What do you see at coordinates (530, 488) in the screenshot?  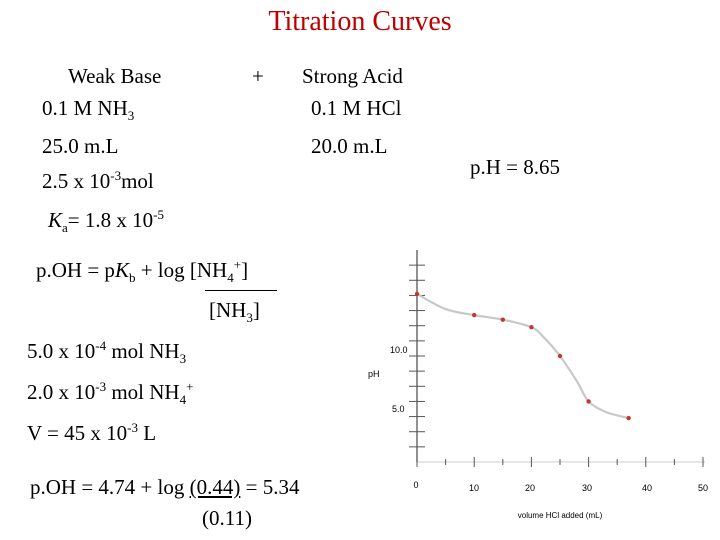 I see `x-tick-label-20: 20` at bounding box center [530, 488].